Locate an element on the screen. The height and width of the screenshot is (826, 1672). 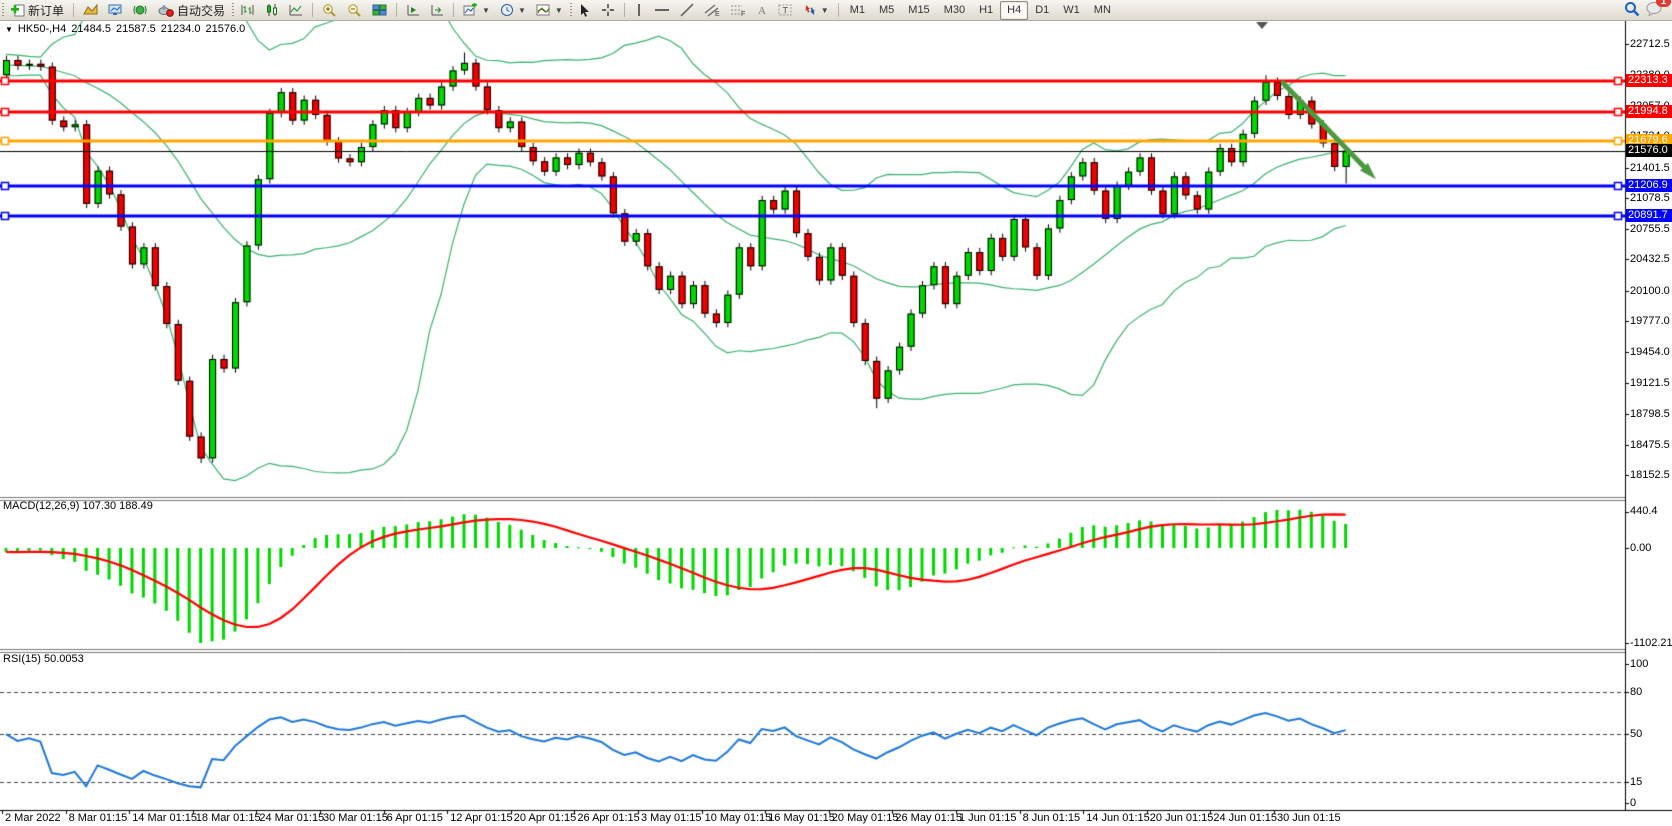
auto-scroll-button is located at coordinates (413, 10).